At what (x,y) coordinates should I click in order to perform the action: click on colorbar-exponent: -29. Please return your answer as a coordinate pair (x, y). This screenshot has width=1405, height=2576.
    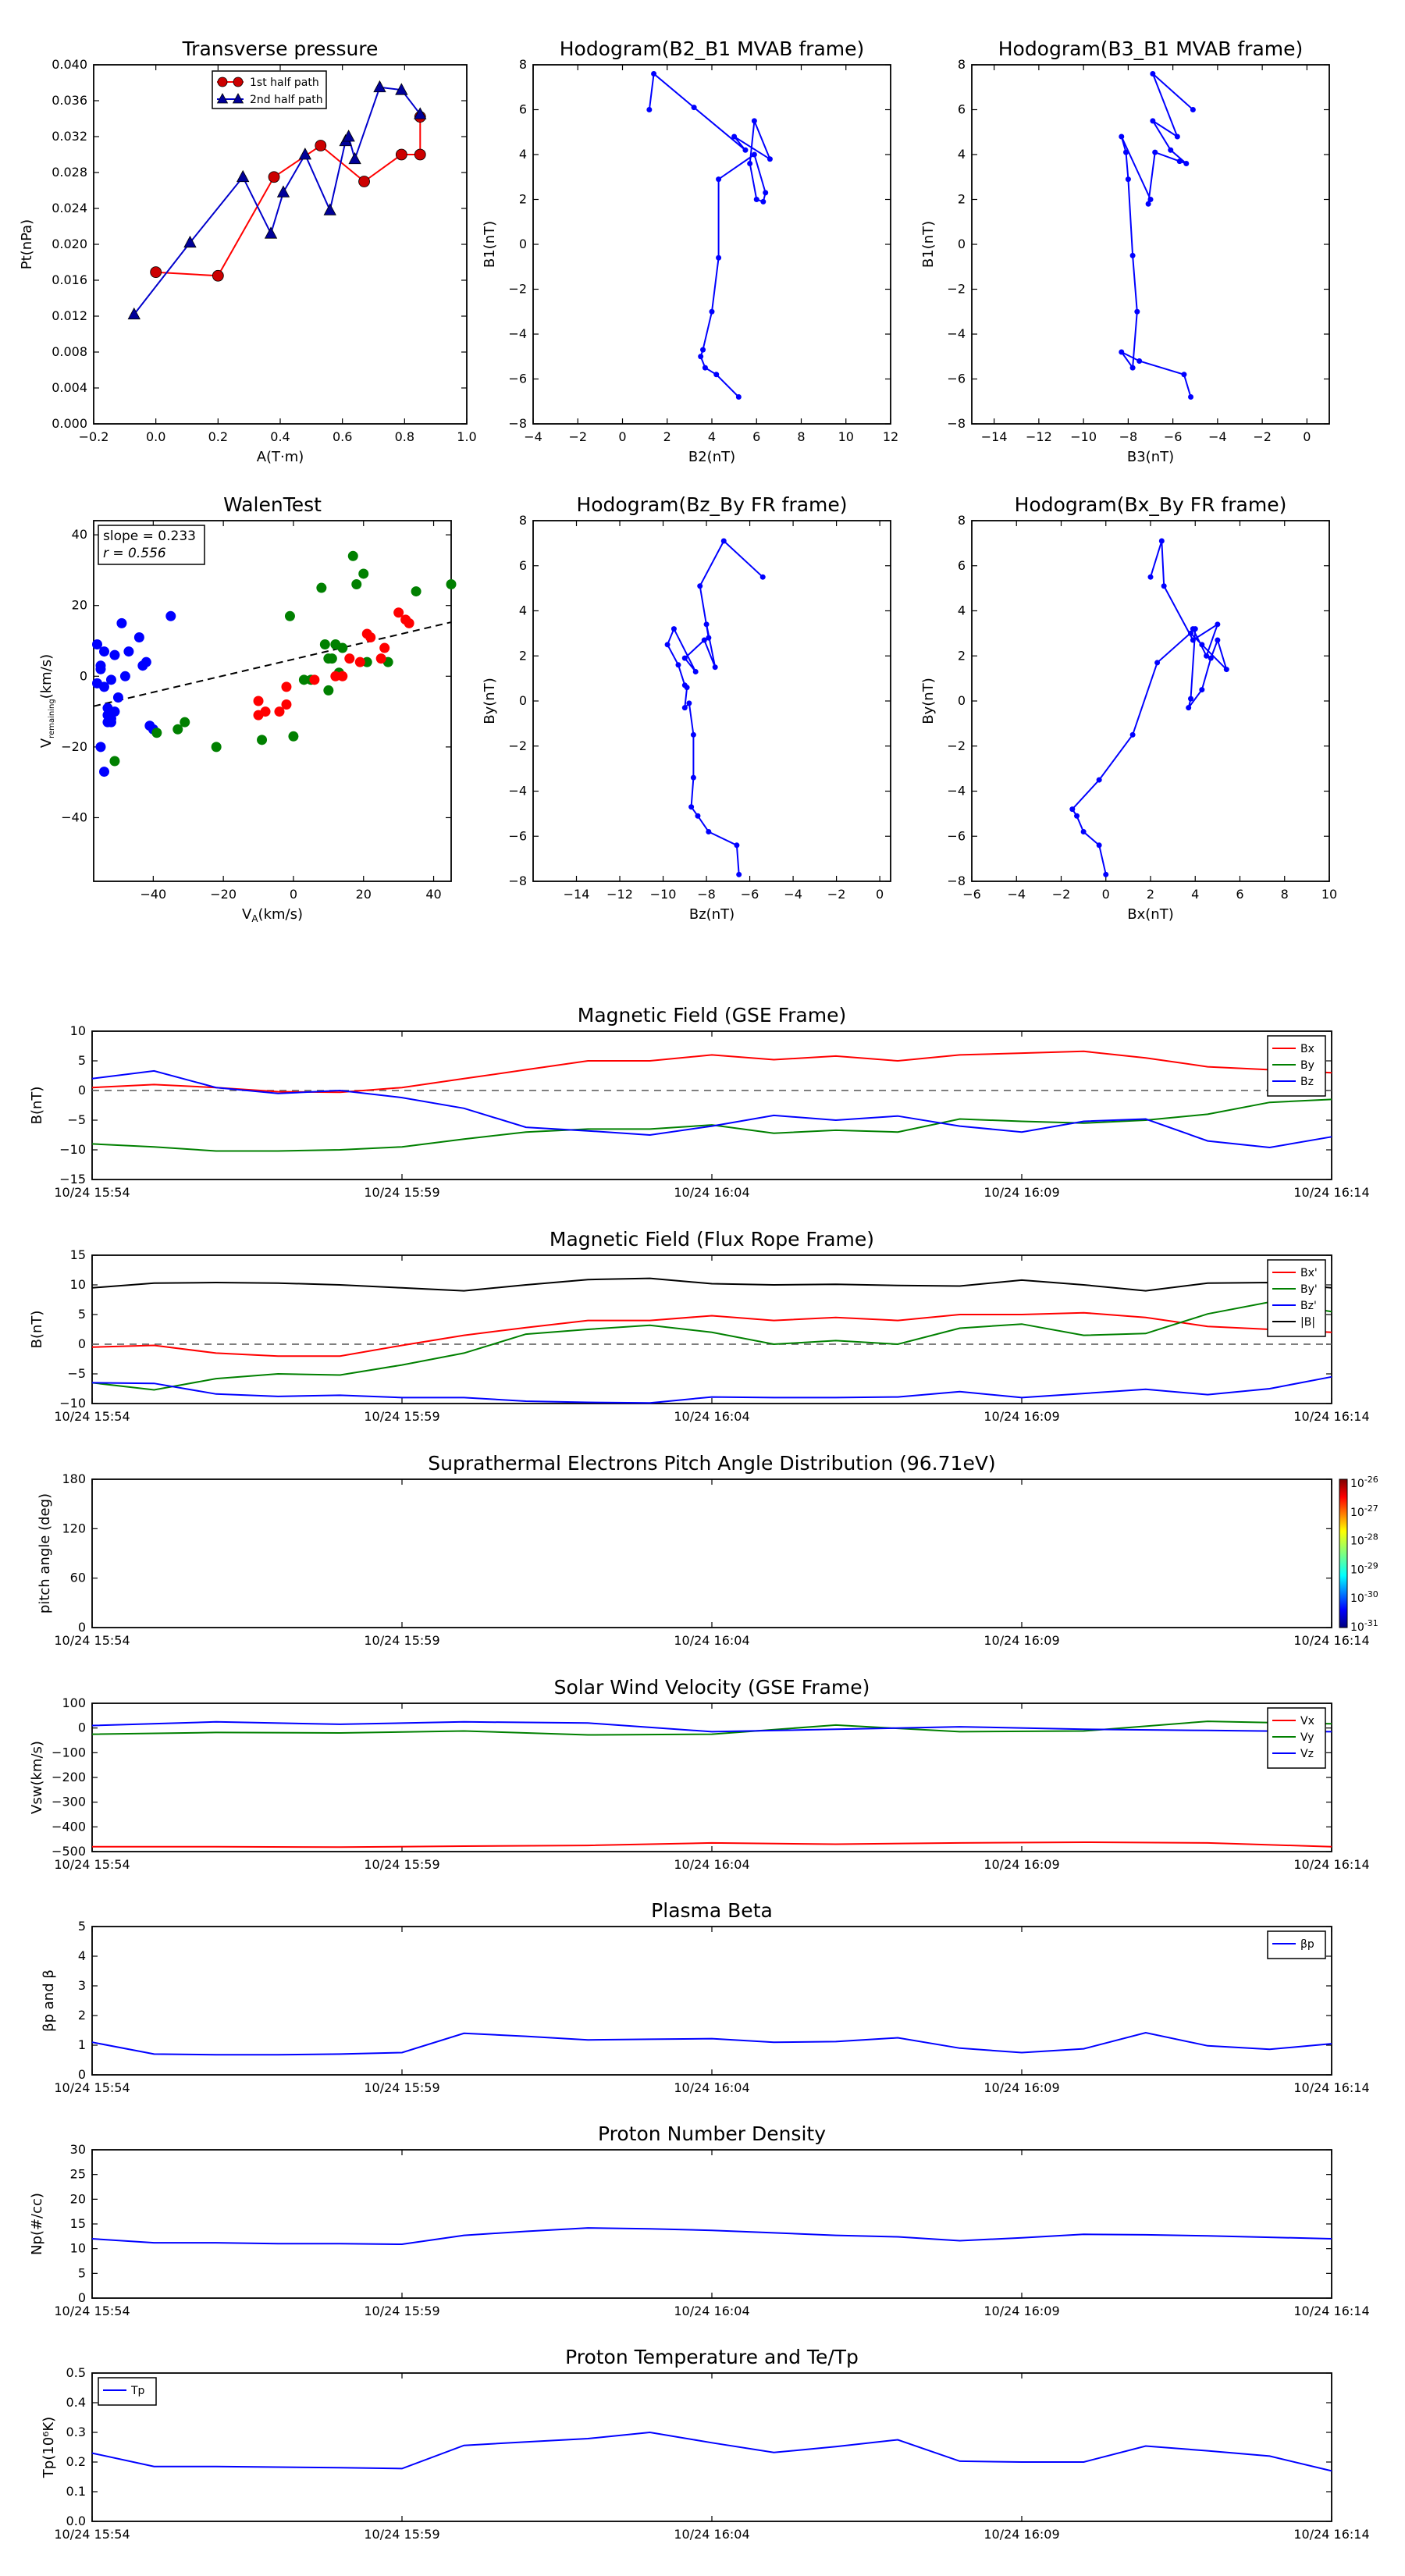
    Looking at the image, I should click on (1371, 1565).